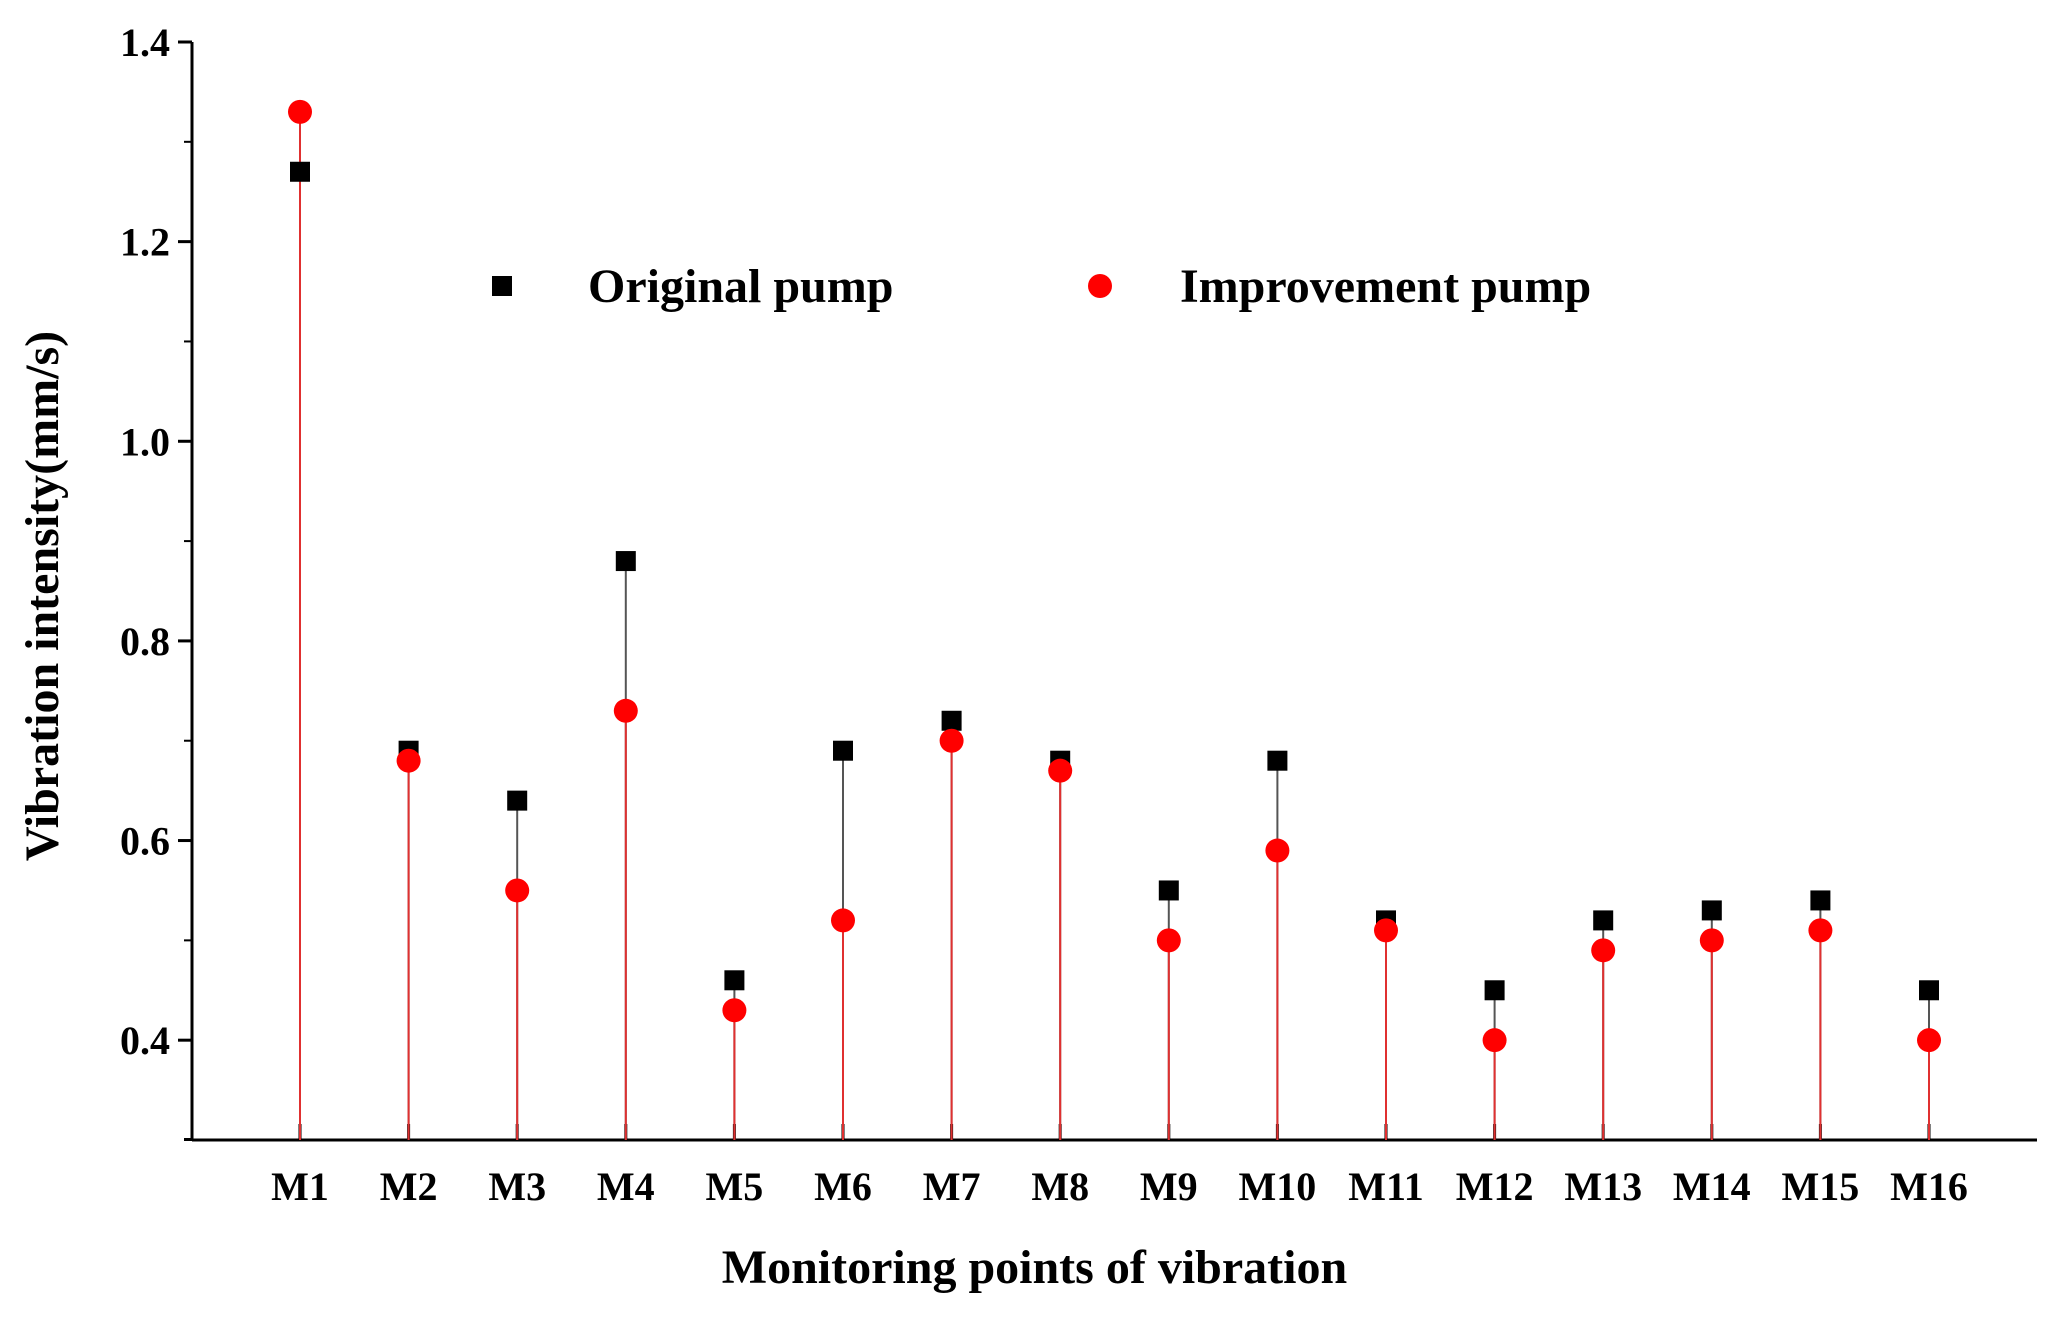  What do you see at coordinates (1712, 1186) in the screenshot?
I see `x-tick-label: M14` at bounding box center [1712, 1186].